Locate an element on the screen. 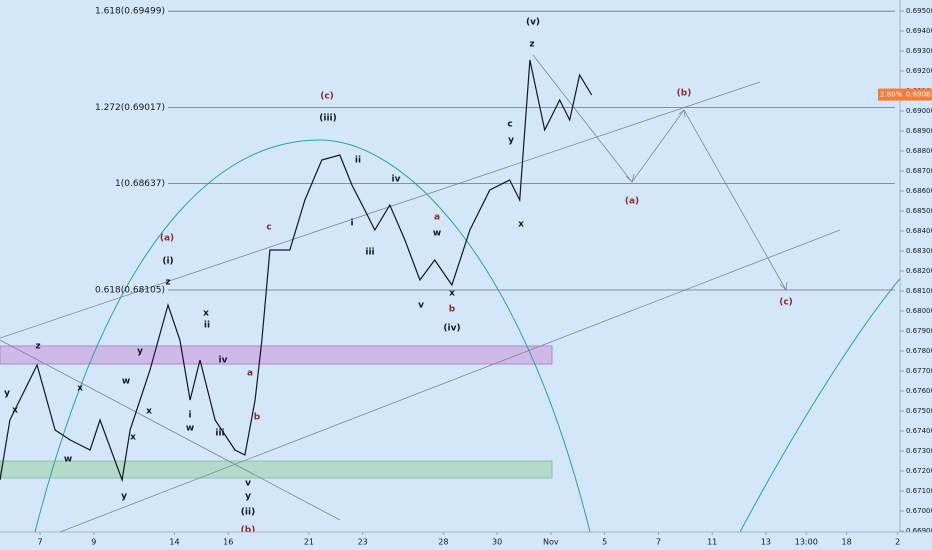 The height and width of the screenshot is (550, 932). x-tick-label: Nov is located at coordinates (551, 542).